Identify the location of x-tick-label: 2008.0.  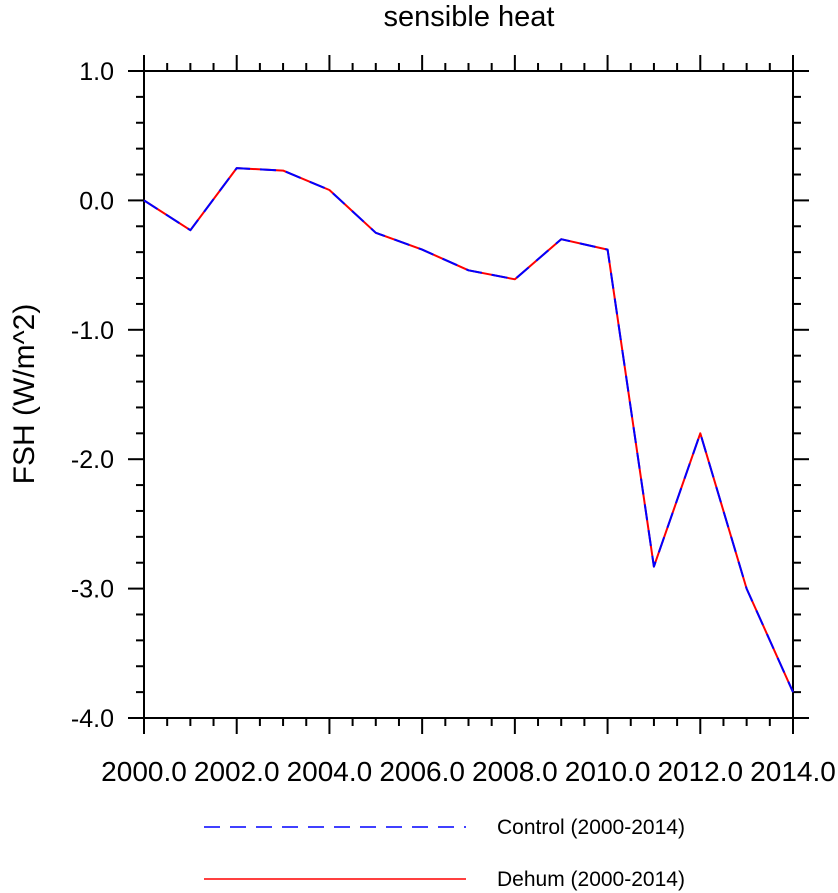
(515, 771).